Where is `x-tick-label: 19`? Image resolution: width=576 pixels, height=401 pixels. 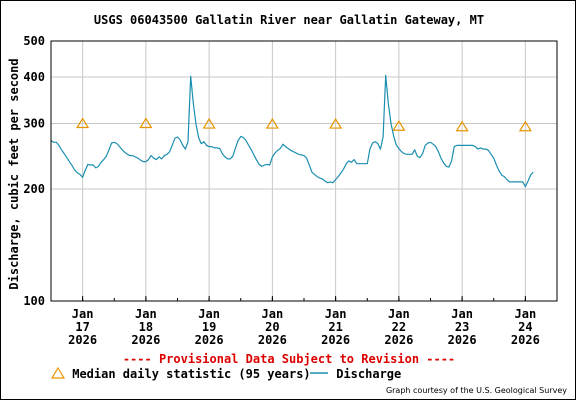 x-tick-label: 19 is located at coordinates (209, 327).